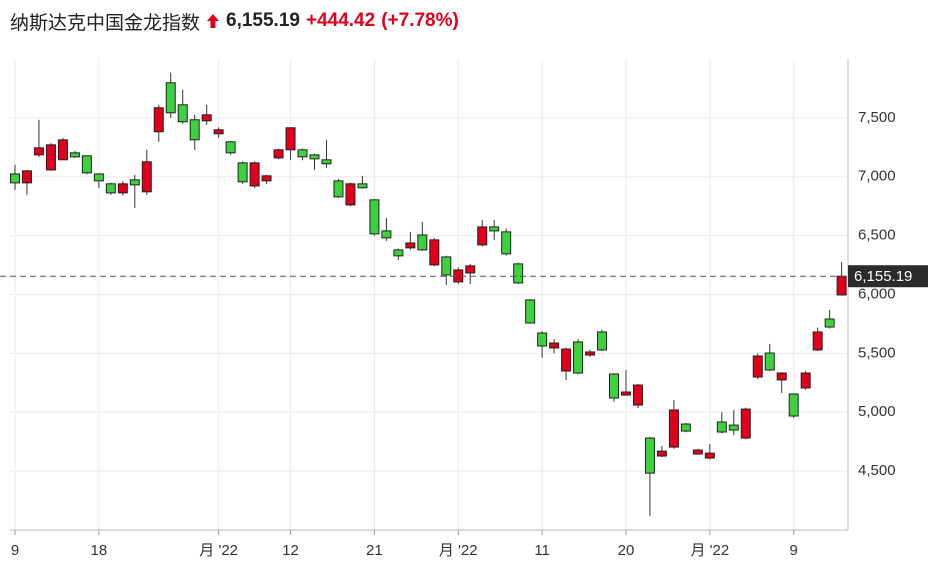  Describe the element at coordinates (877, 235) in the screenshot. I see `y-tick-label: 6,500` at that location.